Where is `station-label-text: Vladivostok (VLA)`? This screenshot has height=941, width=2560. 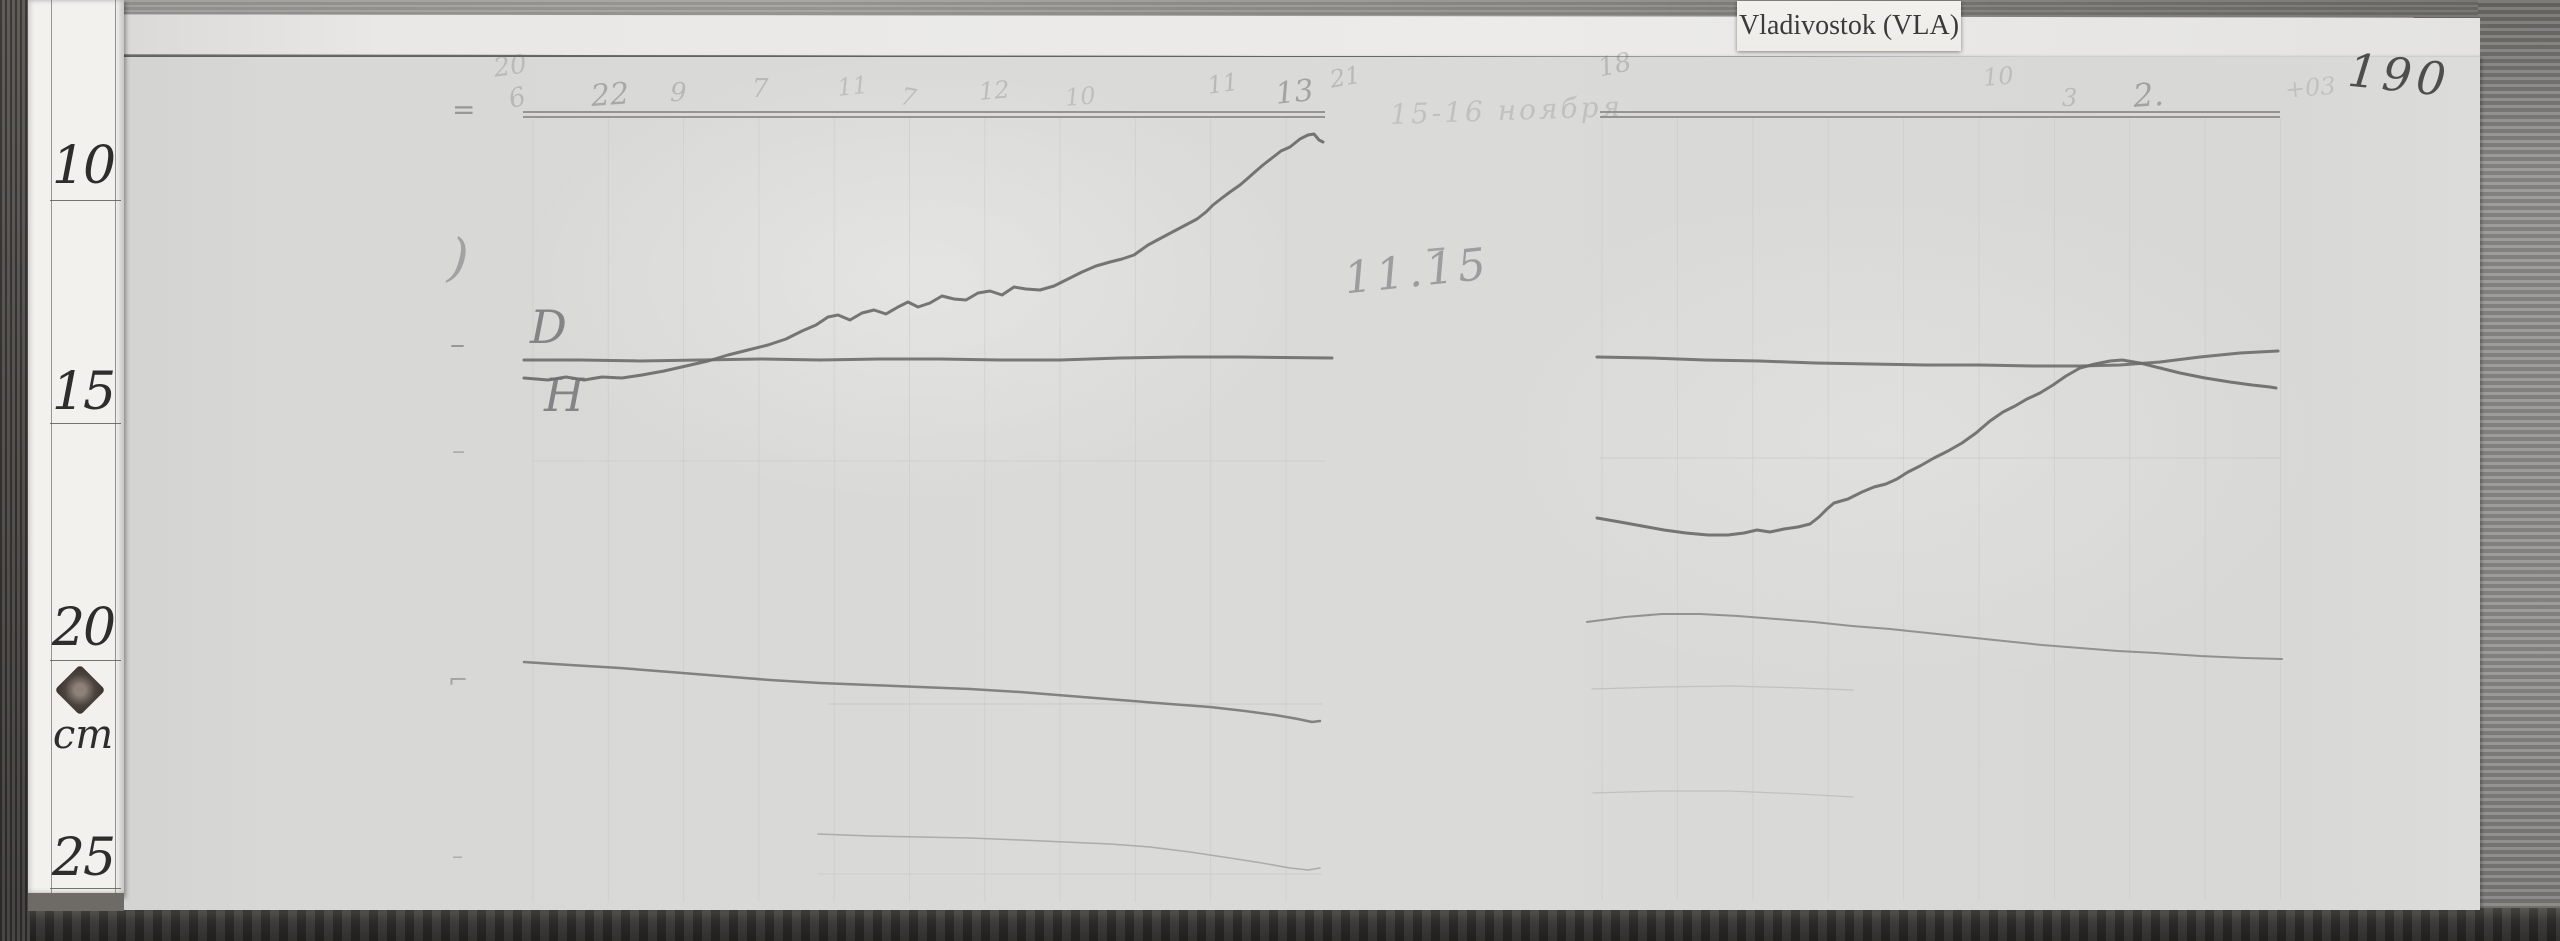 station-label-text: Vladivostok (VLA) is located at coordinates (1849, 25).